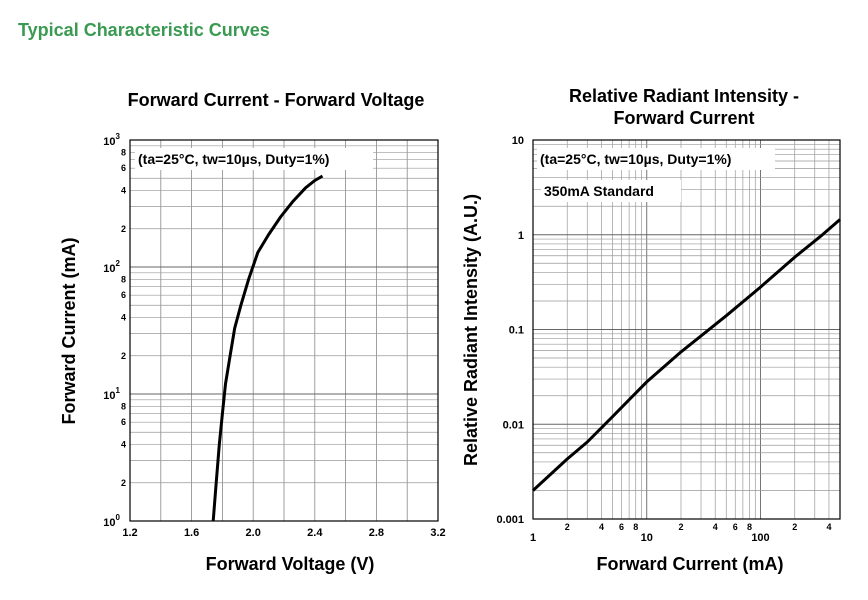 Image resolution: width=868 pixels, height=600 pixels. What do you see at coordinates (191, 533) in the screenshot?
I see `x-tick-label: 1.6` at bounding box center [191, 533].